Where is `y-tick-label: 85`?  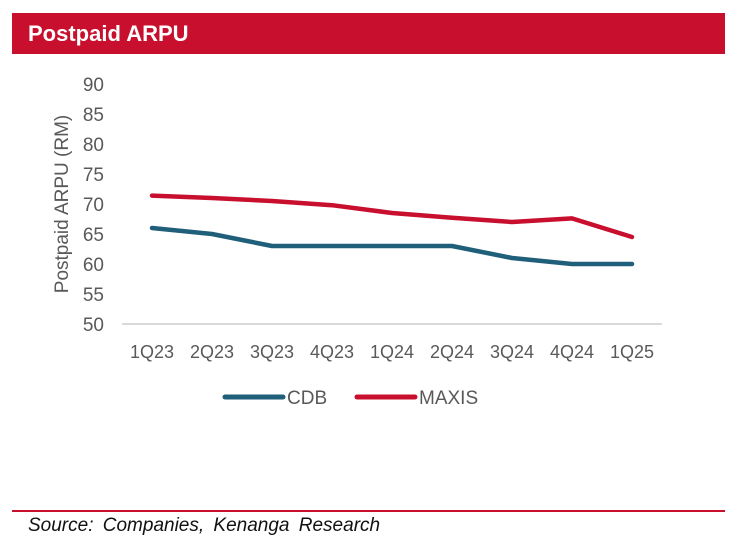
y-tick-label: 85 is located at coordinates (93, 115).